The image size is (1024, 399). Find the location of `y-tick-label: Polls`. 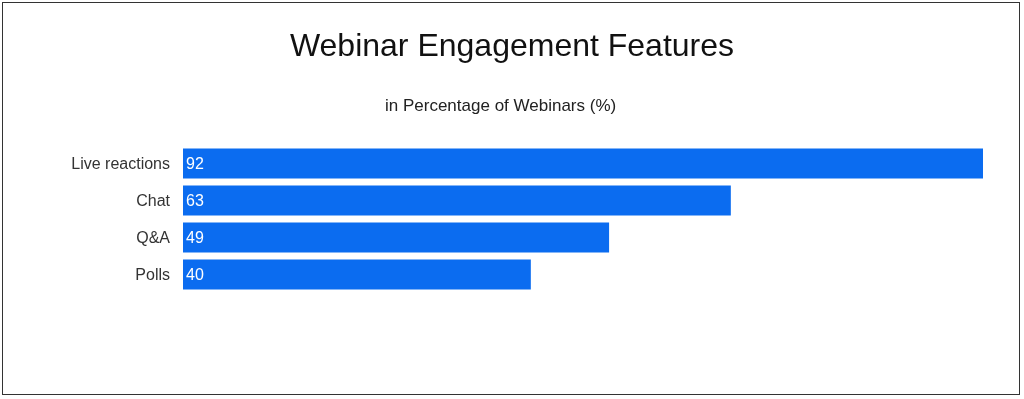

y-tick-label: Polls is located at coordinates (152, 275).